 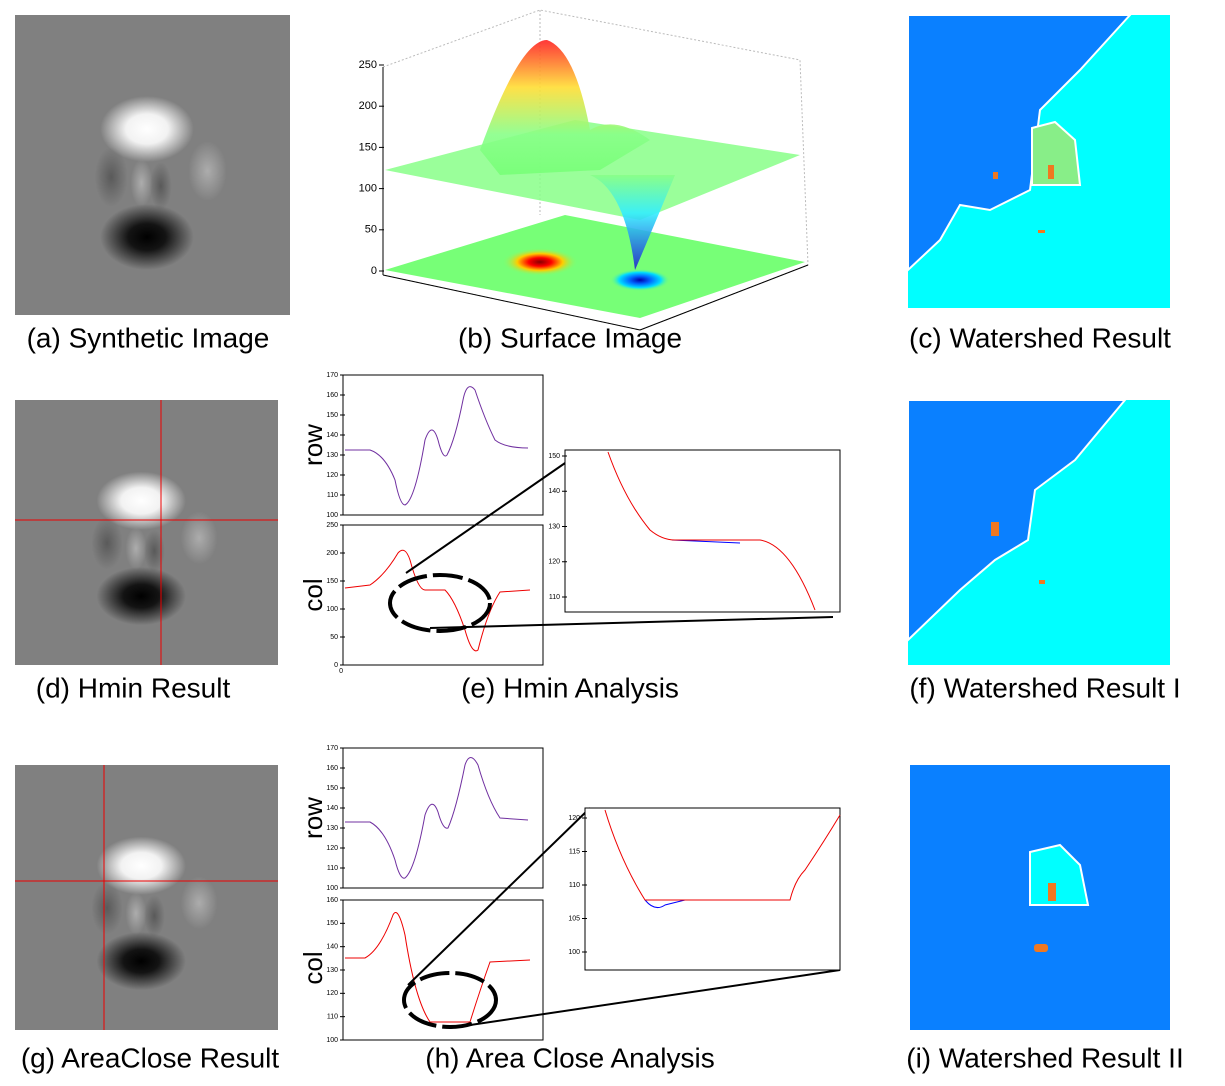 I want to click on tick-label: 105, so click(x=574, y=918).